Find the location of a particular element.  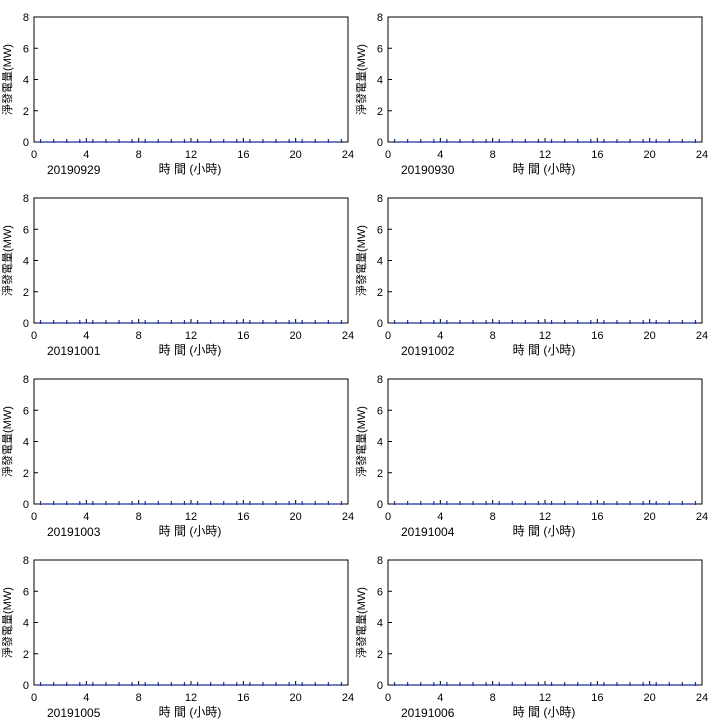

date-label: 20191005 is located at coordinates (74, 713).